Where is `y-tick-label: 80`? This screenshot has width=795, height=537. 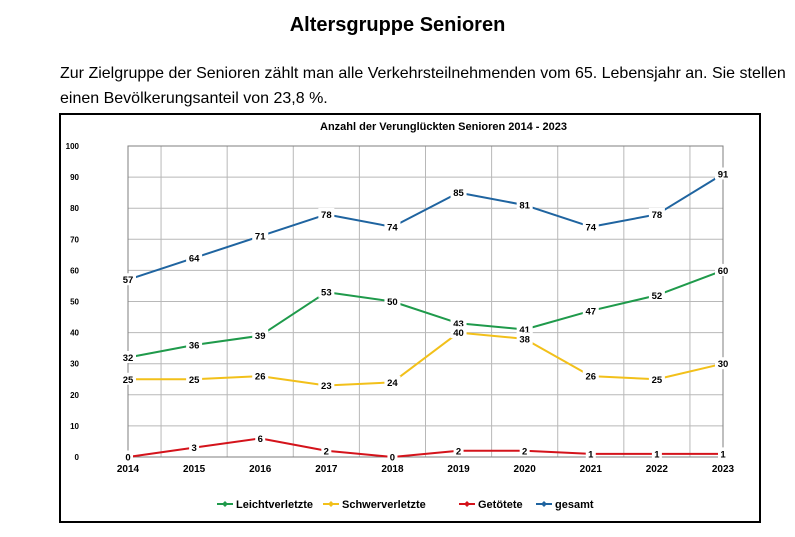 y-tick-label: 80 is located at coordinates (74, 208).